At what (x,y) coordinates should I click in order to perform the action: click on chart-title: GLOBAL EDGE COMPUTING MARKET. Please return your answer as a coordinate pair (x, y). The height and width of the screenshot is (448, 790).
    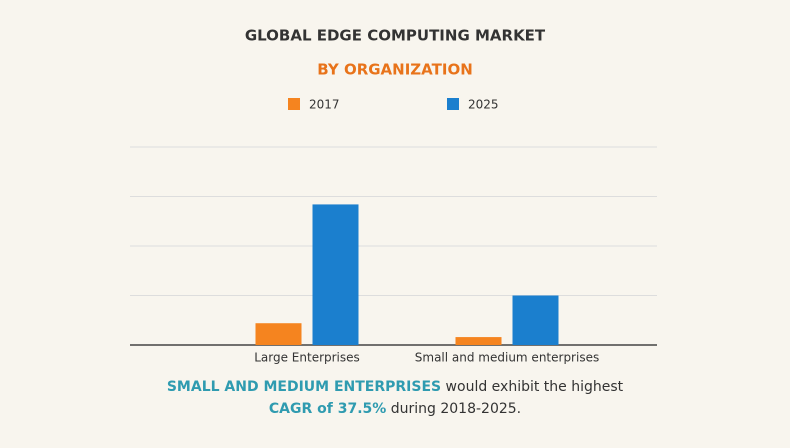
    Looking at the image, I should click on (395, 36).